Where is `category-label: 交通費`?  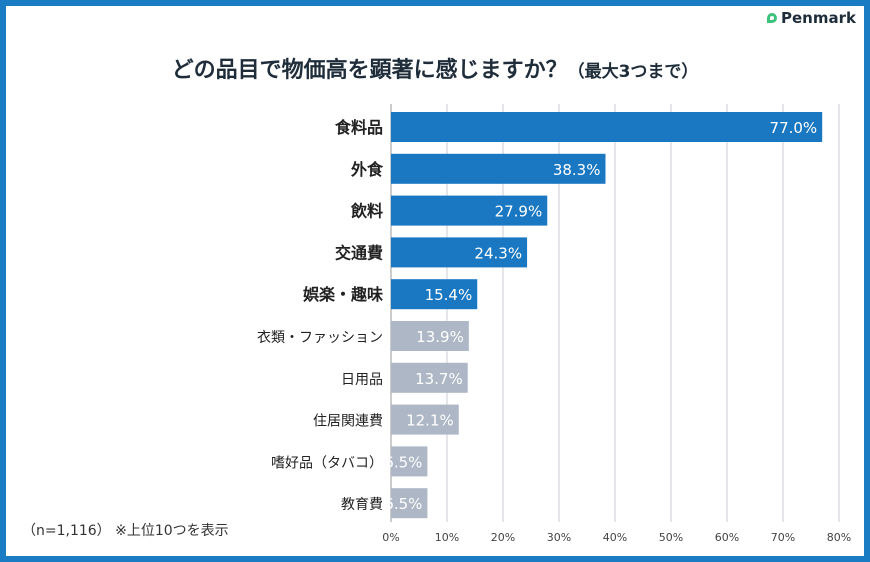 category-label: 交通費 is located at coordinates (359, 252).